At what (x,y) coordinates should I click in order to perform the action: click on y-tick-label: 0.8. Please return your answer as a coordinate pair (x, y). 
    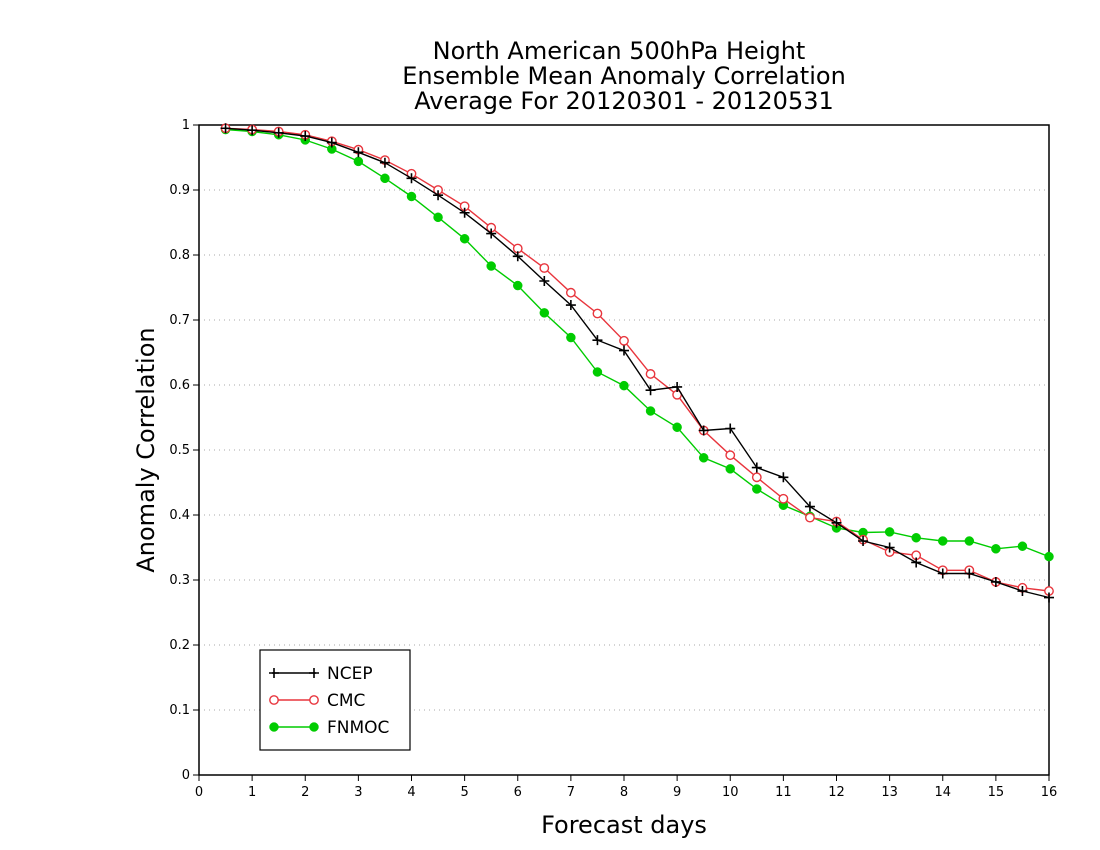
    Looking at the image, I should click on (179, 255).